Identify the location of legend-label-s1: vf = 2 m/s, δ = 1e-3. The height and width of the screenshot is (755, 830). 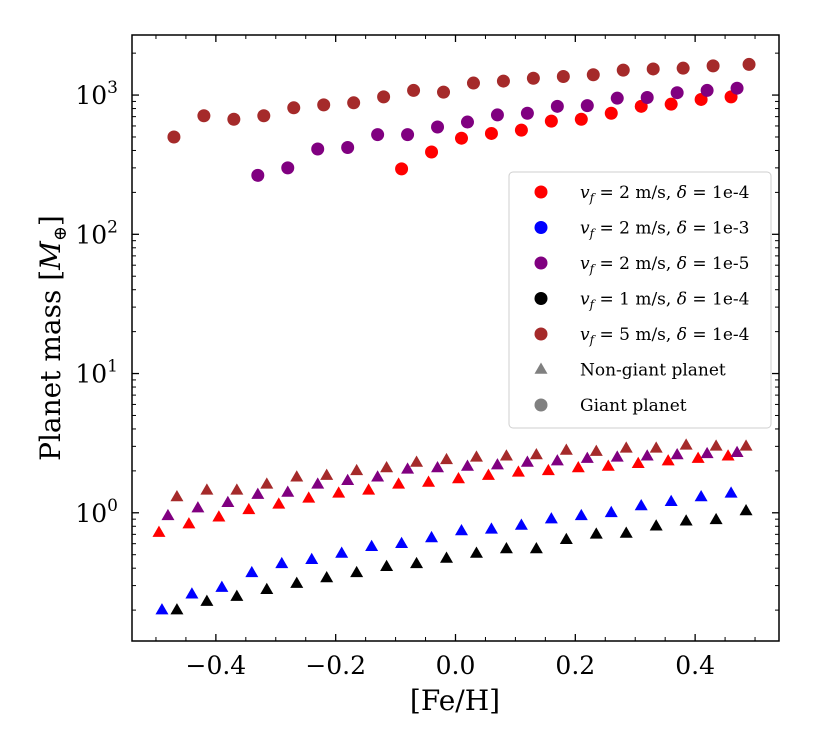
(664, 230).